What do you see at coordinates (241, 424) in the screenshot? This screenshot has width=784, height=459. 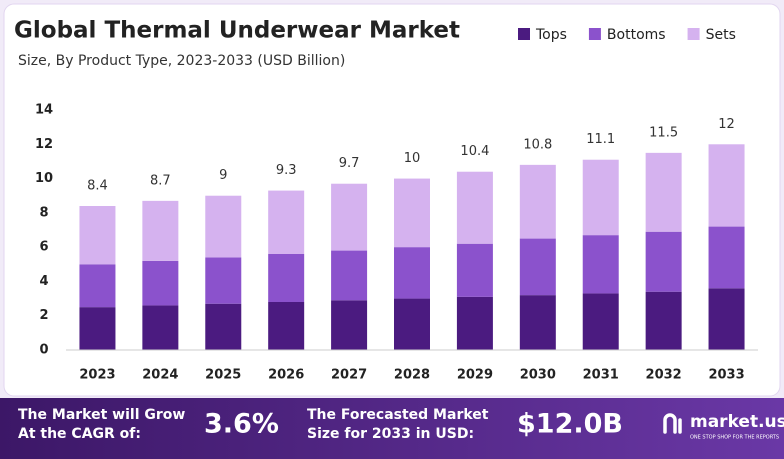 I see `banner-value: 3.6%` at bounding box center [241, 424].